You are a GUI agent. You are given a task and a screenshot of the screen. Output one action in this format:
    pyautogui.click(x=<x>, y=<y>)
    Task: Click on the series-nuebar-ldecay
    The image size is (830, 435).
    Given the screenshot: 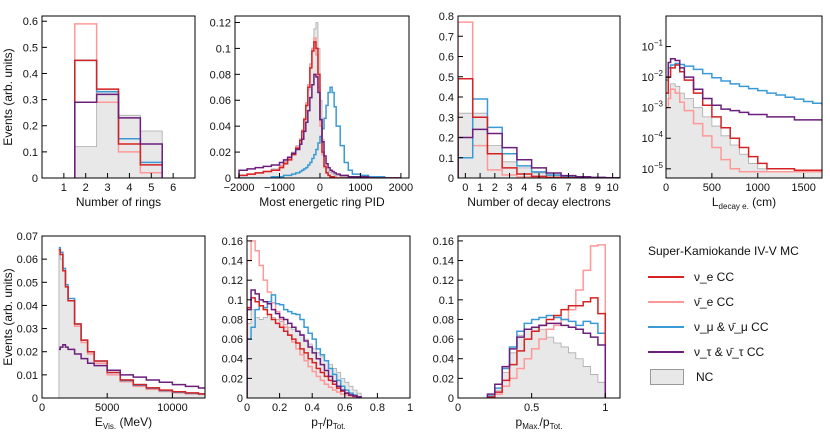 What is the action you would take?
    pyautogui.click(x=744, y=130)
    